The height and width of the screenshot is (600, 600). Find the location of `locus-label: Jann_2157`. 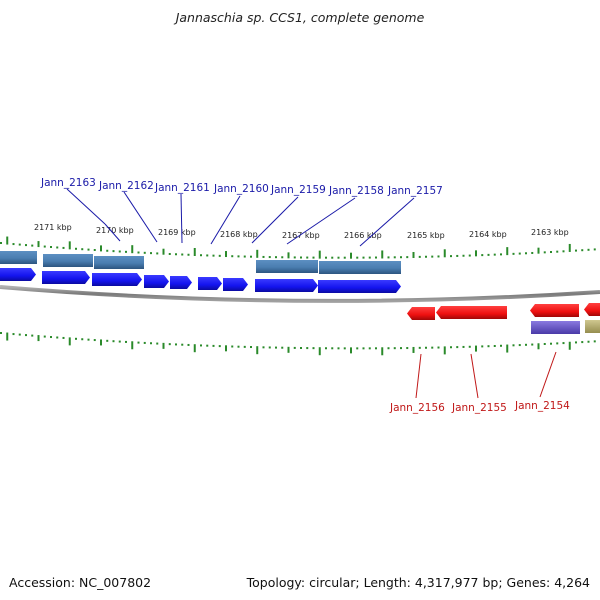

locus-label: Jann_2157 is located at coordinates (415, 191).